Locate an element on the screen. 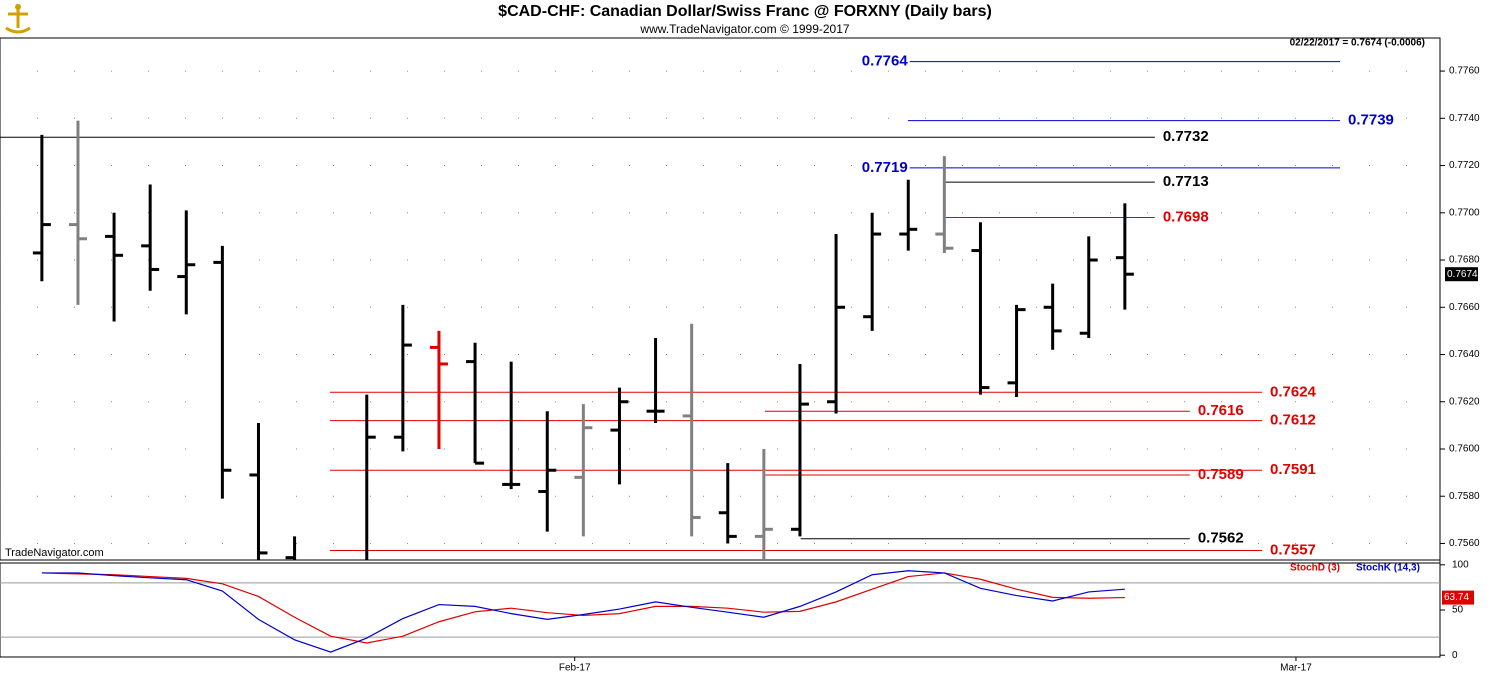 The height and width of the screenshot is (677, 1492). level-label: 0.7562 is located at coordinates (1221, 538).